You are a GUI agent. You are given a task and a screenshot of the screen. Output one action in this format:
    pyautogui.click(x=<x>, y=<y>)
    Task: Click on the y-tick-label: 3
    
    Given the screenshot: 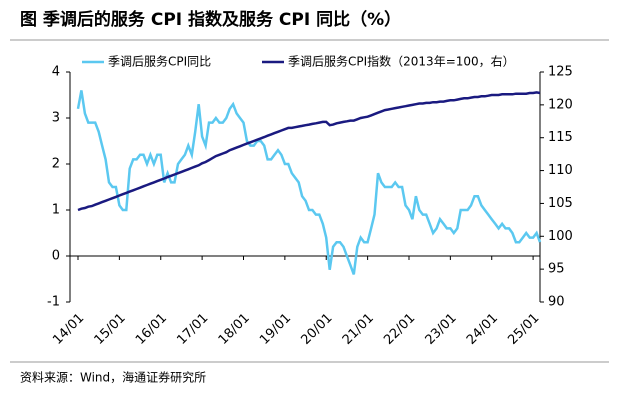 What is the action you would take?
    pyautogui.click(x=56, y=118)
    